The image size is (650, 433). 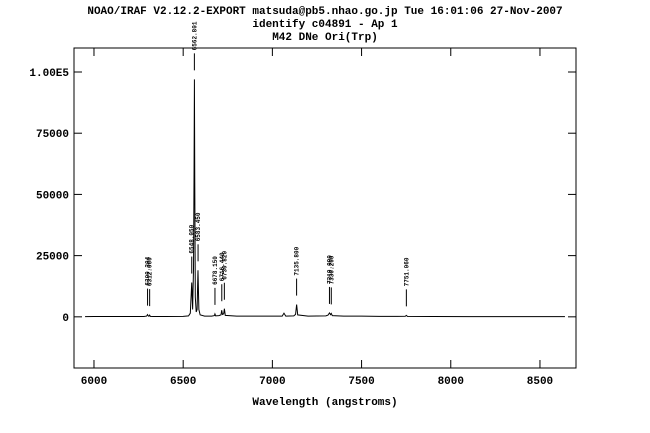 I want to click on x-axis-label: Wavelength (angstroms), so click(x=324, y=403).